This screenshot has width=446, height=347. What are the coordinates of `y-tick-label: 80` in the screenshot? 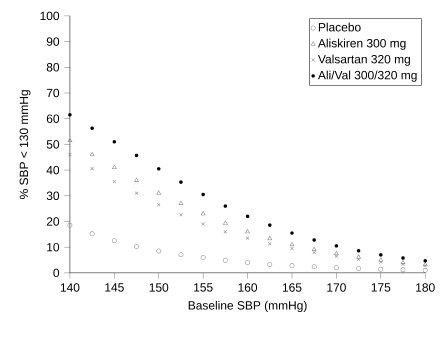 It's located at (53, 67).